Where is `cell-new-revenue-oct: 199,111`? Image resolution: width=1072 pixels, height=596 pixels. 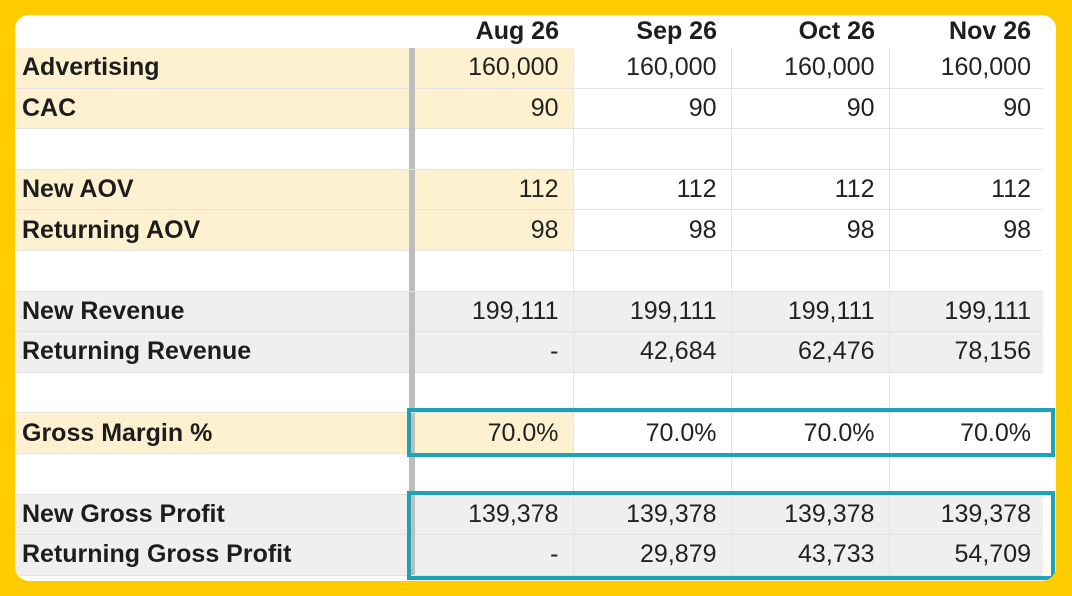
cell-new-revenue-oct: 199,111 is located at coordinates (810, 312).